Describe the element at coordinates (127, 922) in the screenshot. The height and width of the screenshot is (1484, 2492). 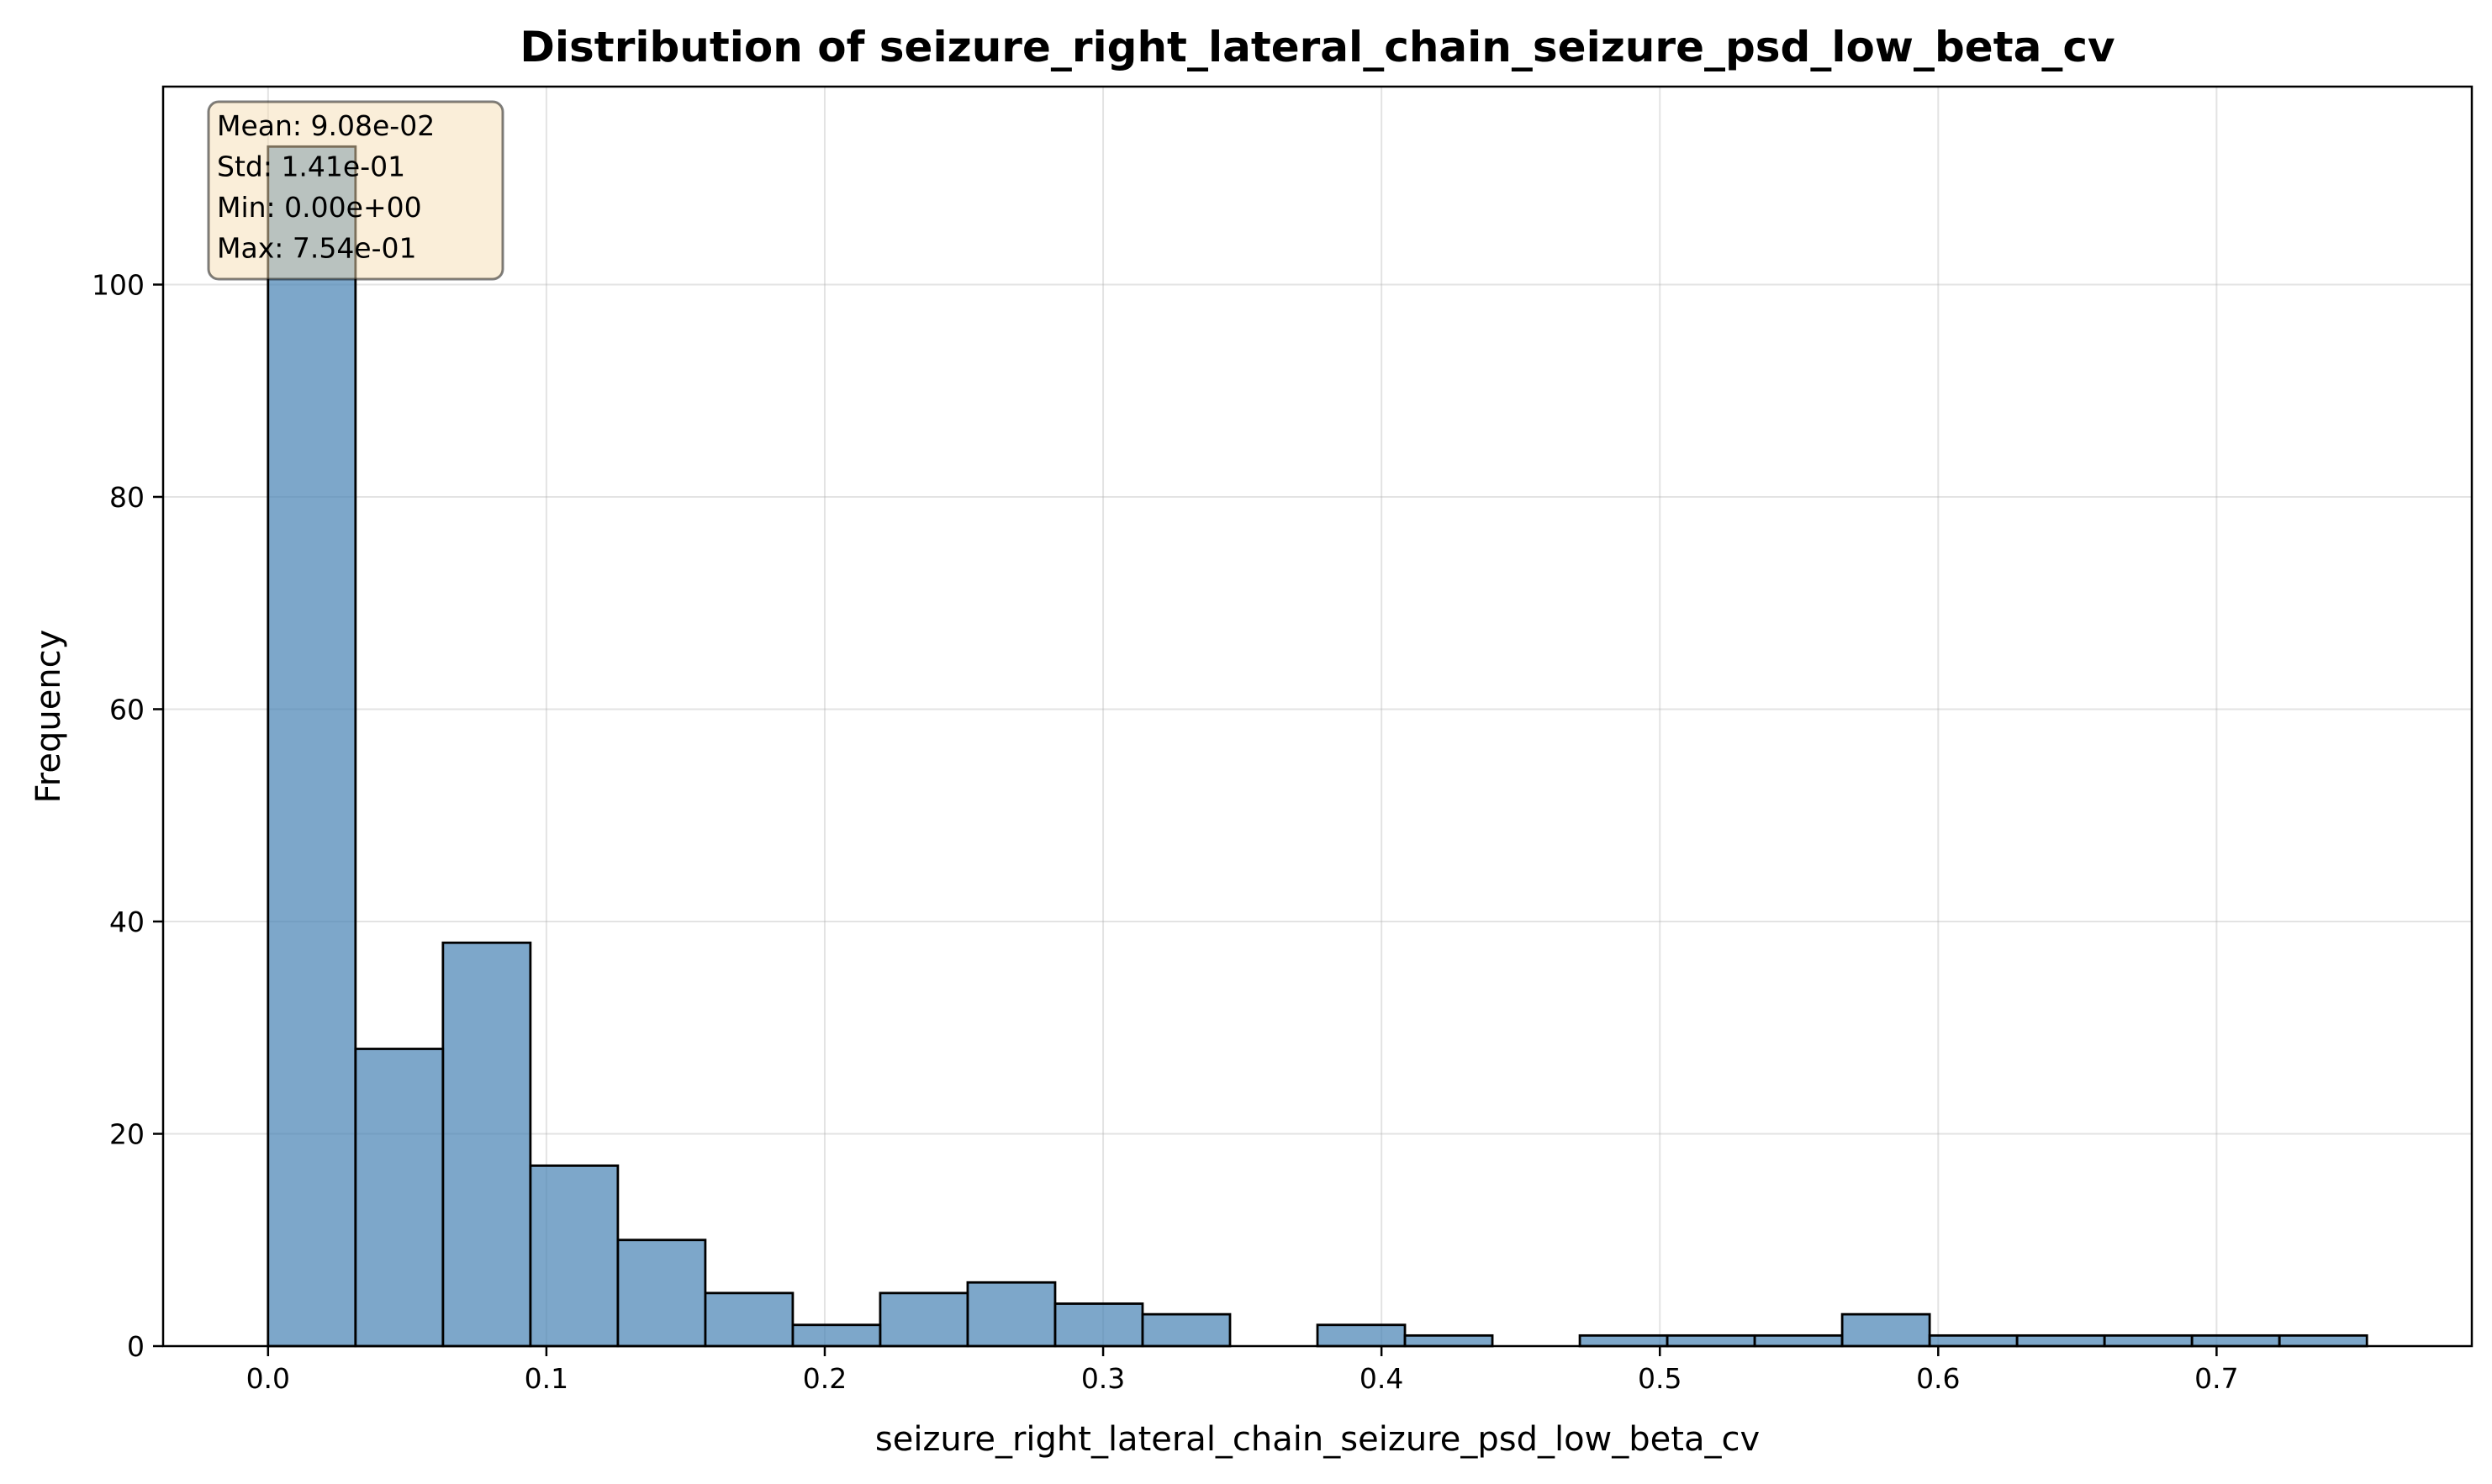
I see `y-tick-label: 40` at that location.